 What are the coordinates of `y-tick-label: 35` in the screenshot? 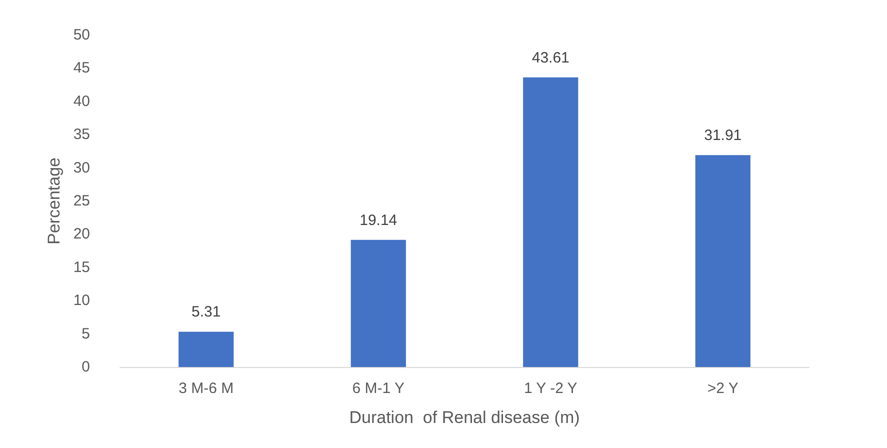 It's located at (81, 135).